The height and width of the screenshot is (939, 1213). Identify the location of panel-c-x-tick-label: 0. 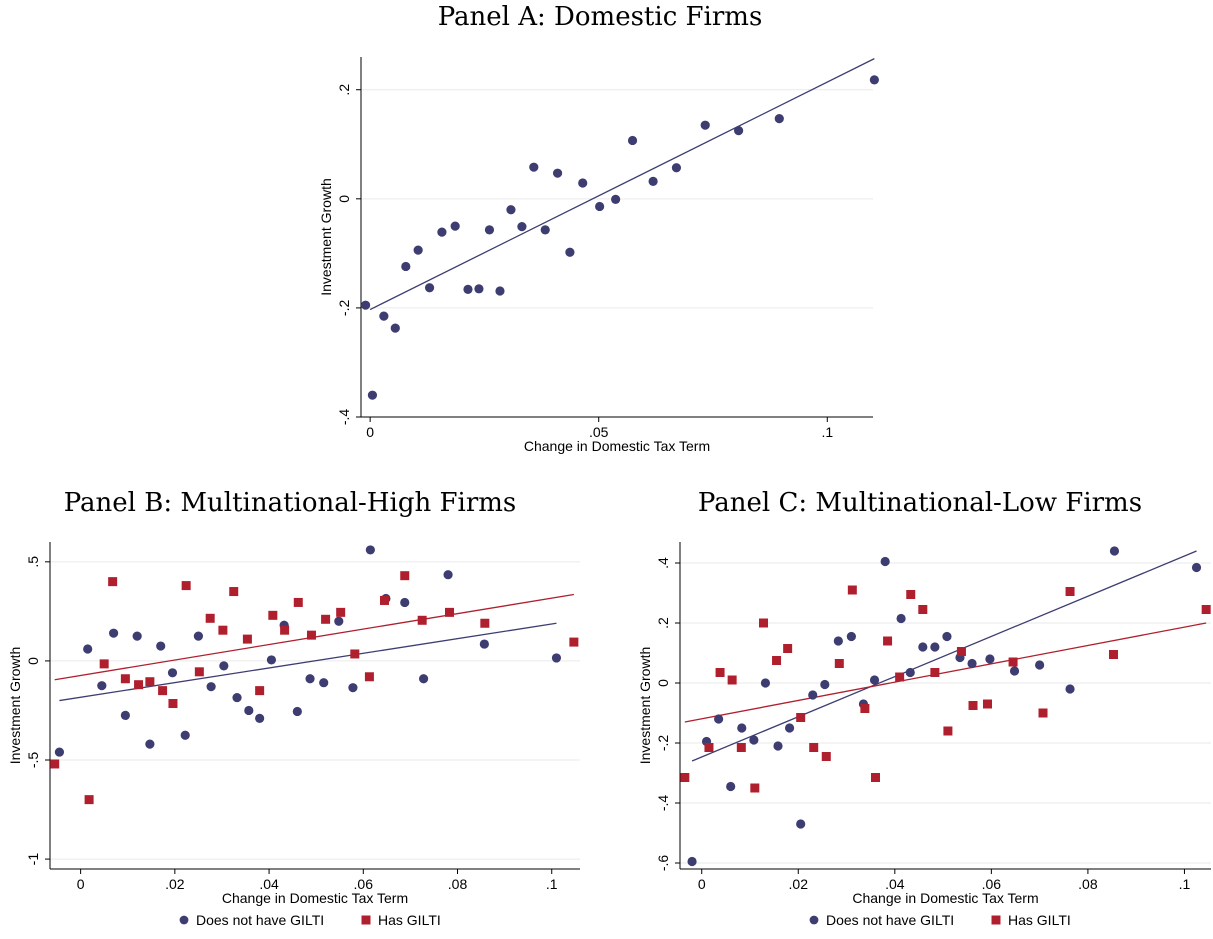
(702, 884).